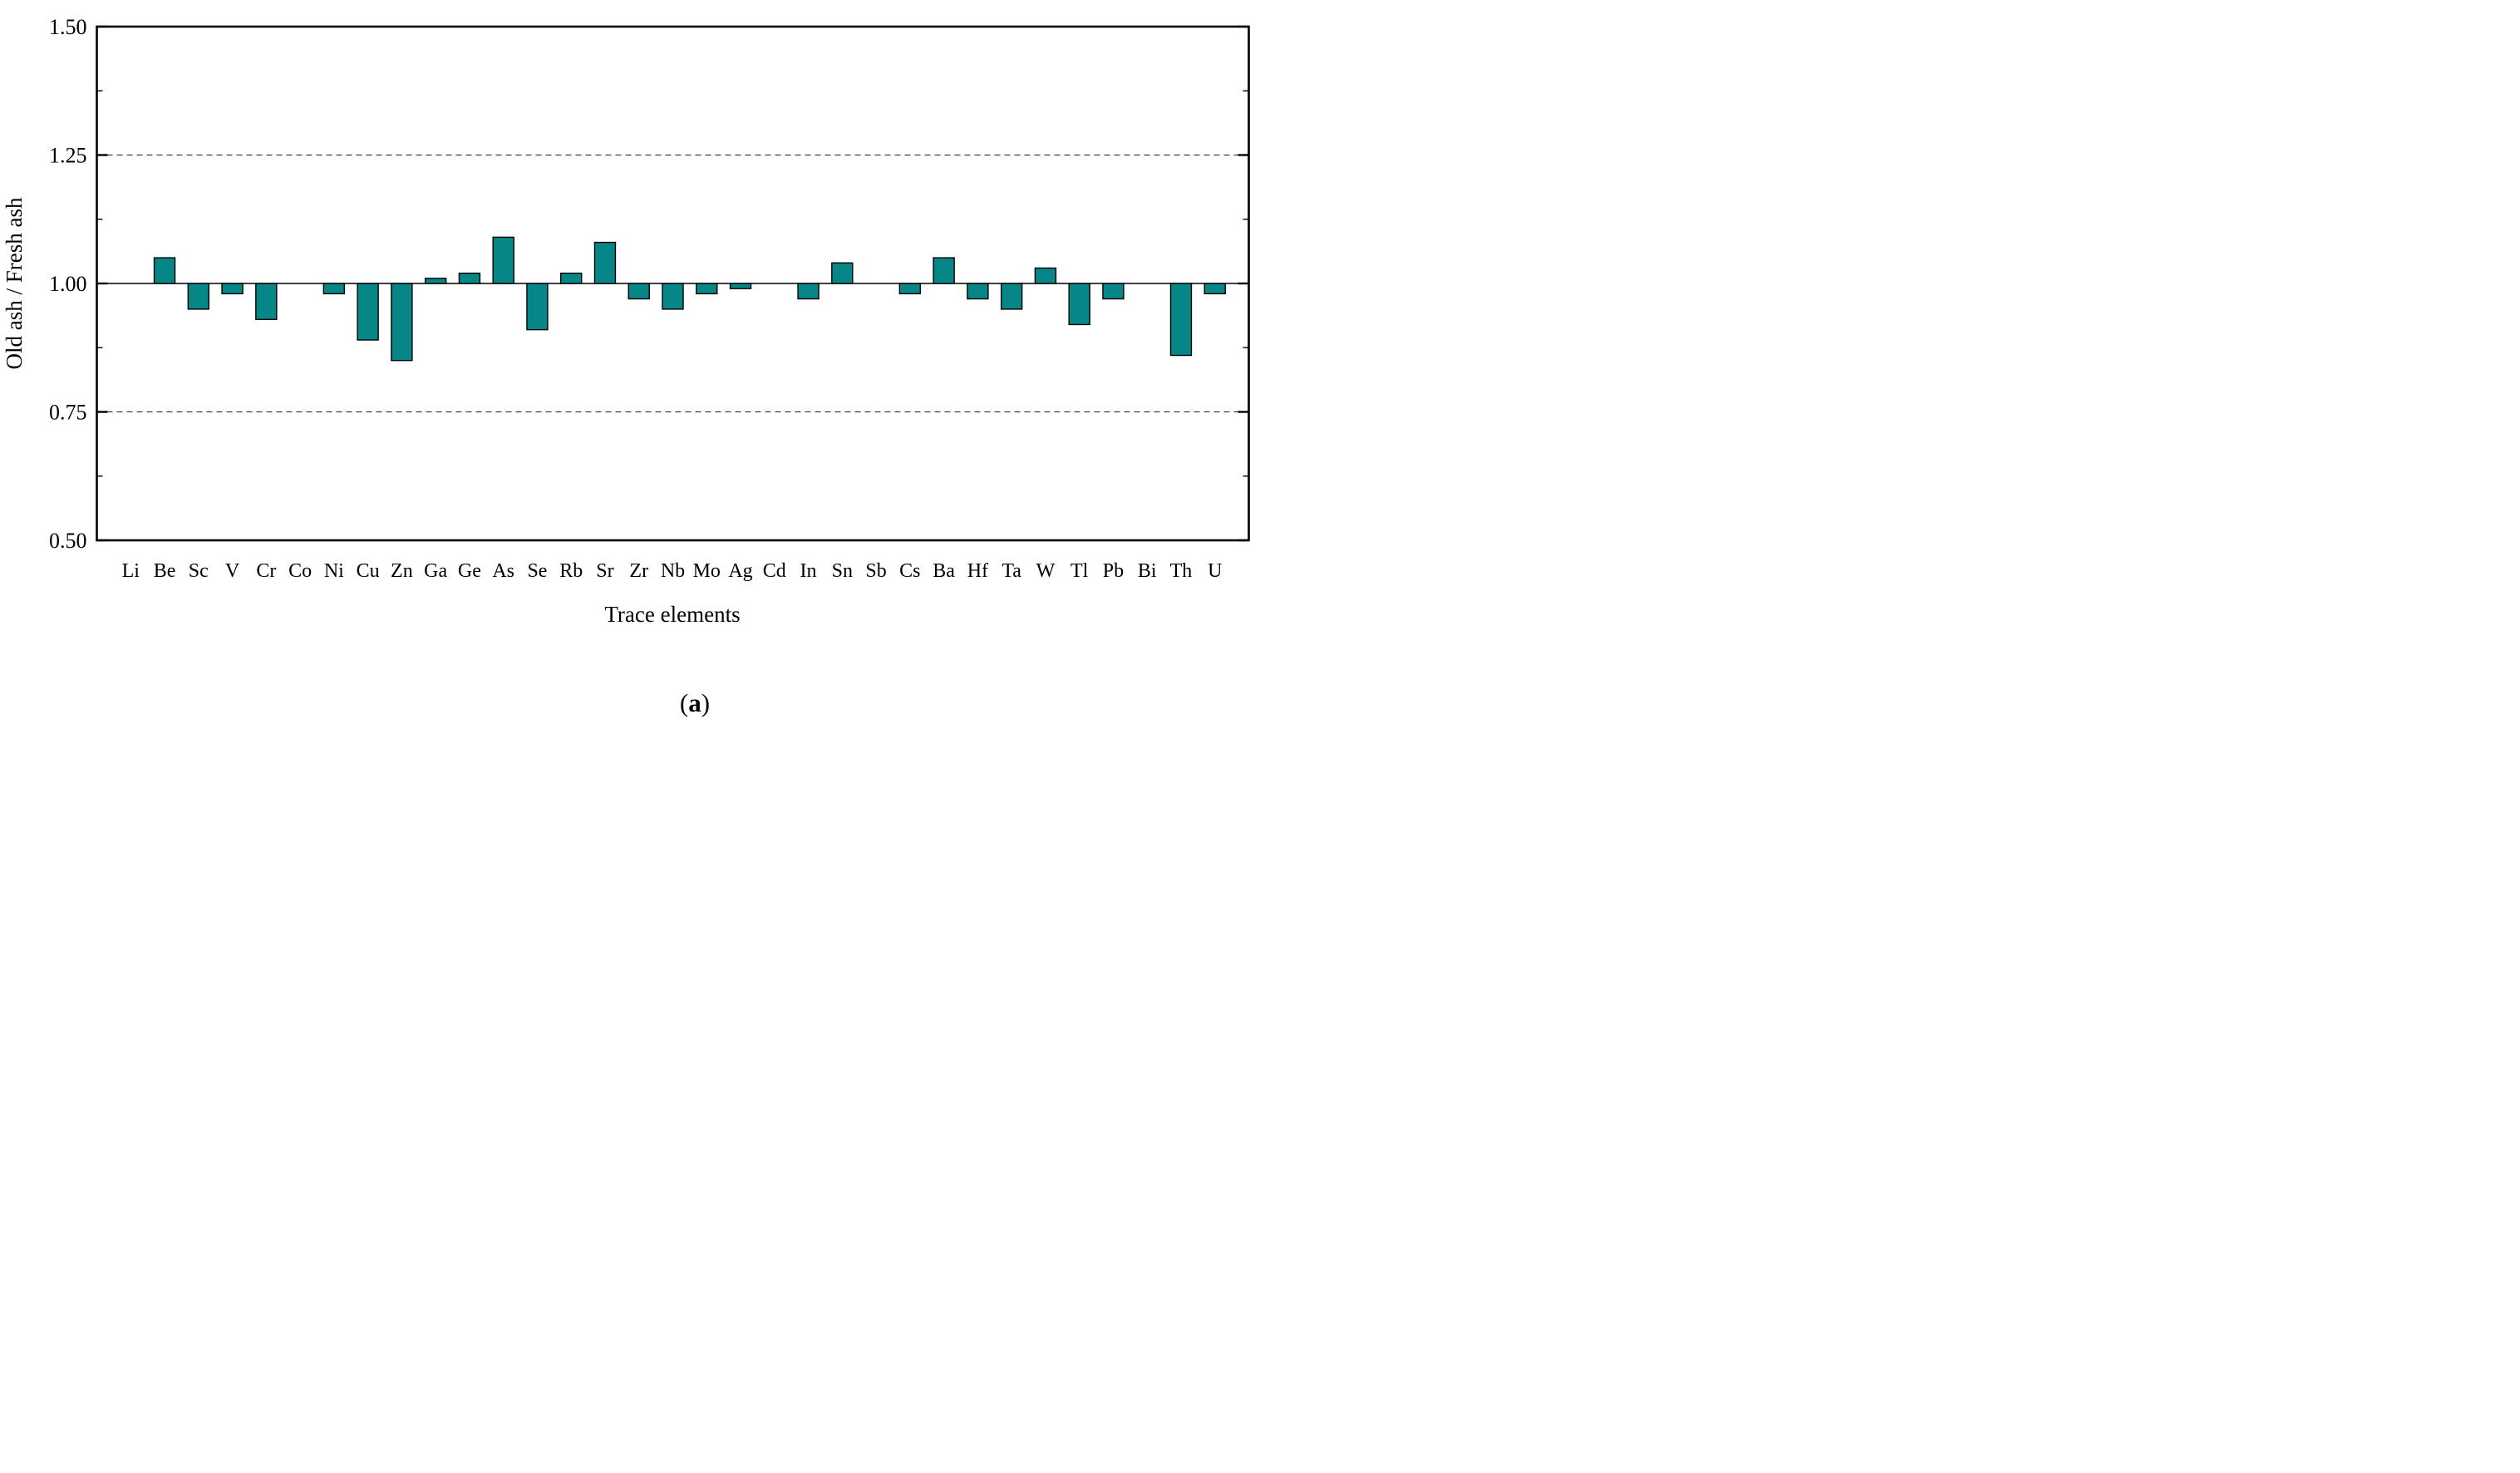 This screenshot has width=2520, height=1473. I want to click on y-tick-label-1.25: 1.25, so click(68, 156).